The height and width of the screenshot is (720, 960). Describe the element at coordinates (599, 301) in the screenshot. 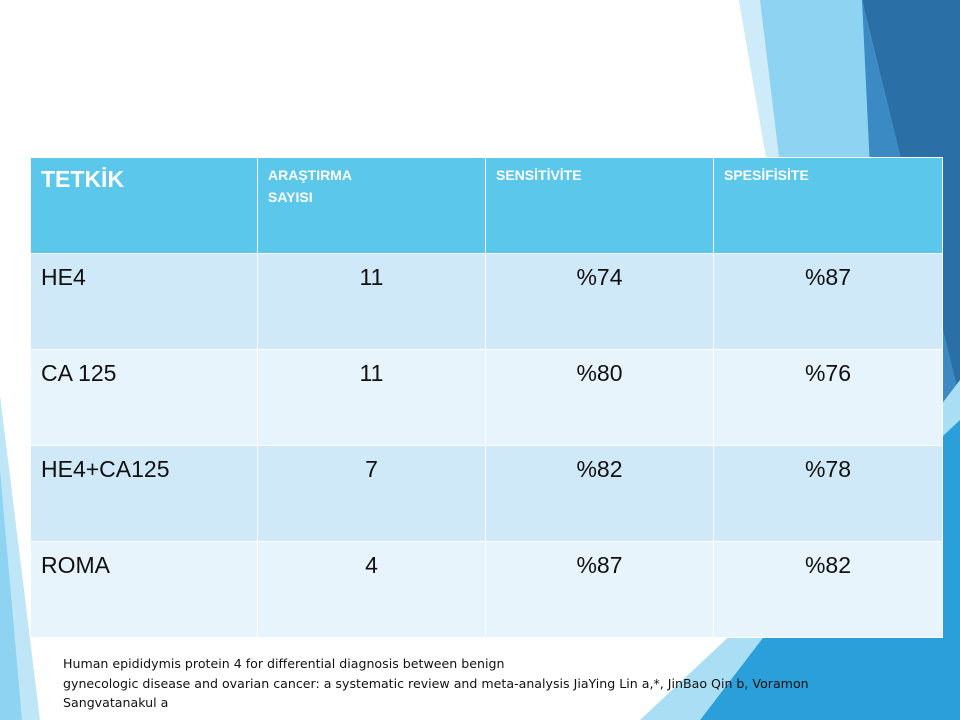

I see `cell-sensitivity: %74` at that location.